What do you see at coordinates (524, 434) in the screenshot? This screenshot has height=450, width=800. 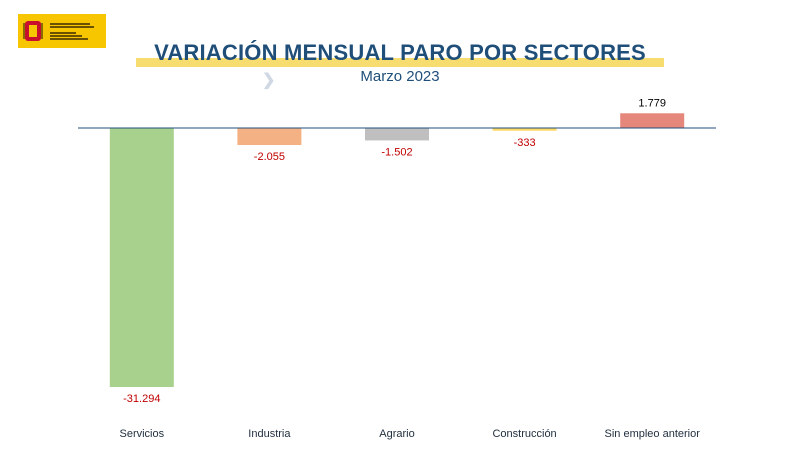 I see `category-label-3: Construcción` at bounding box center [524, 434].